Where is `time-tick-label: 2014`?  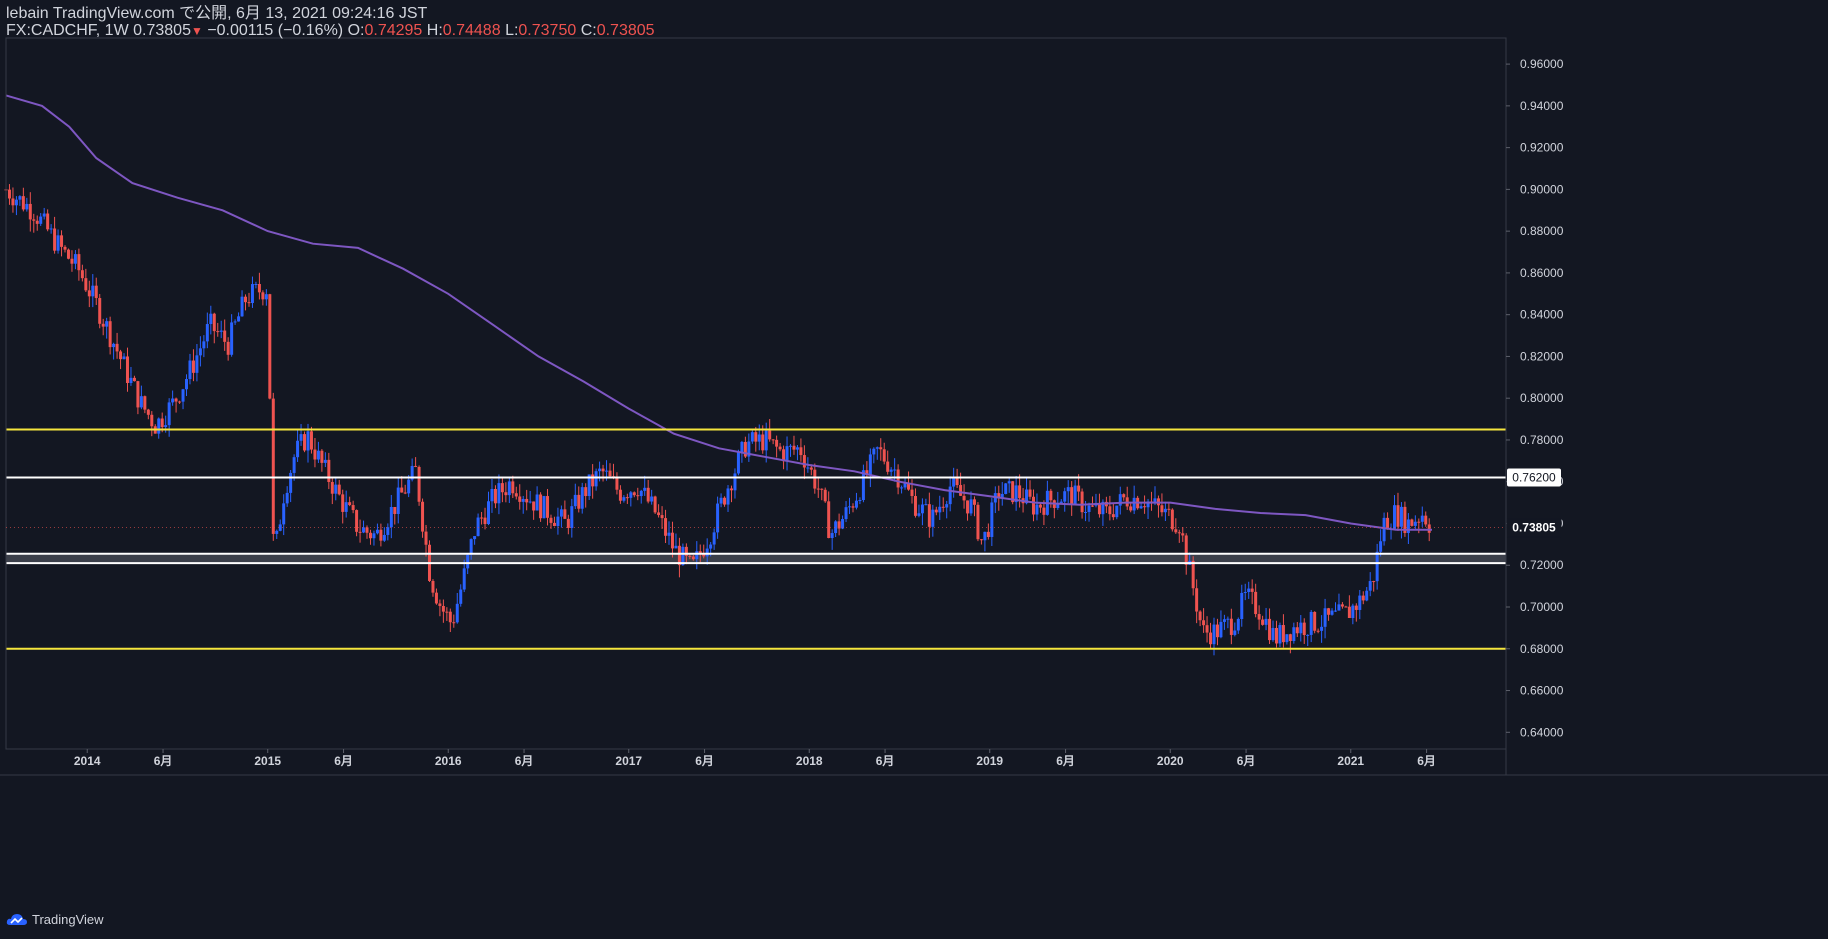 time-tick-label: 2014 is located at coordinates (87, 761).